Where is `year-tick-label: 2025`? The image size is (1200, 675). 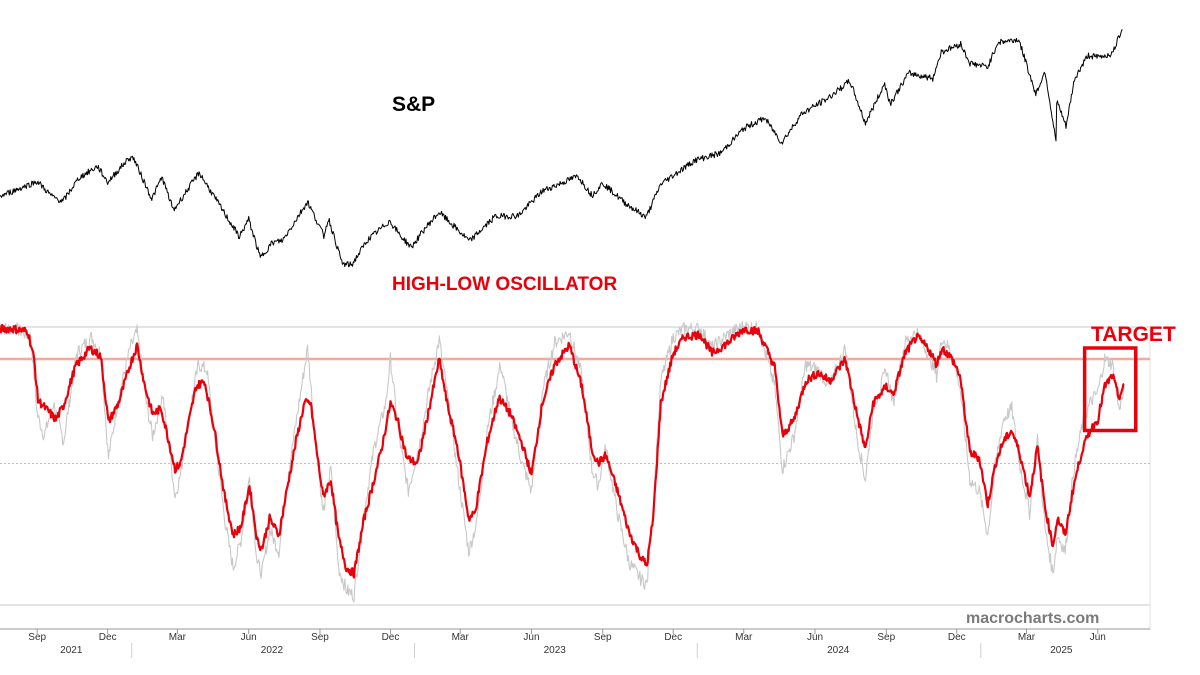
year-tick-label: 2025 is located at coordinates (1061, 650).